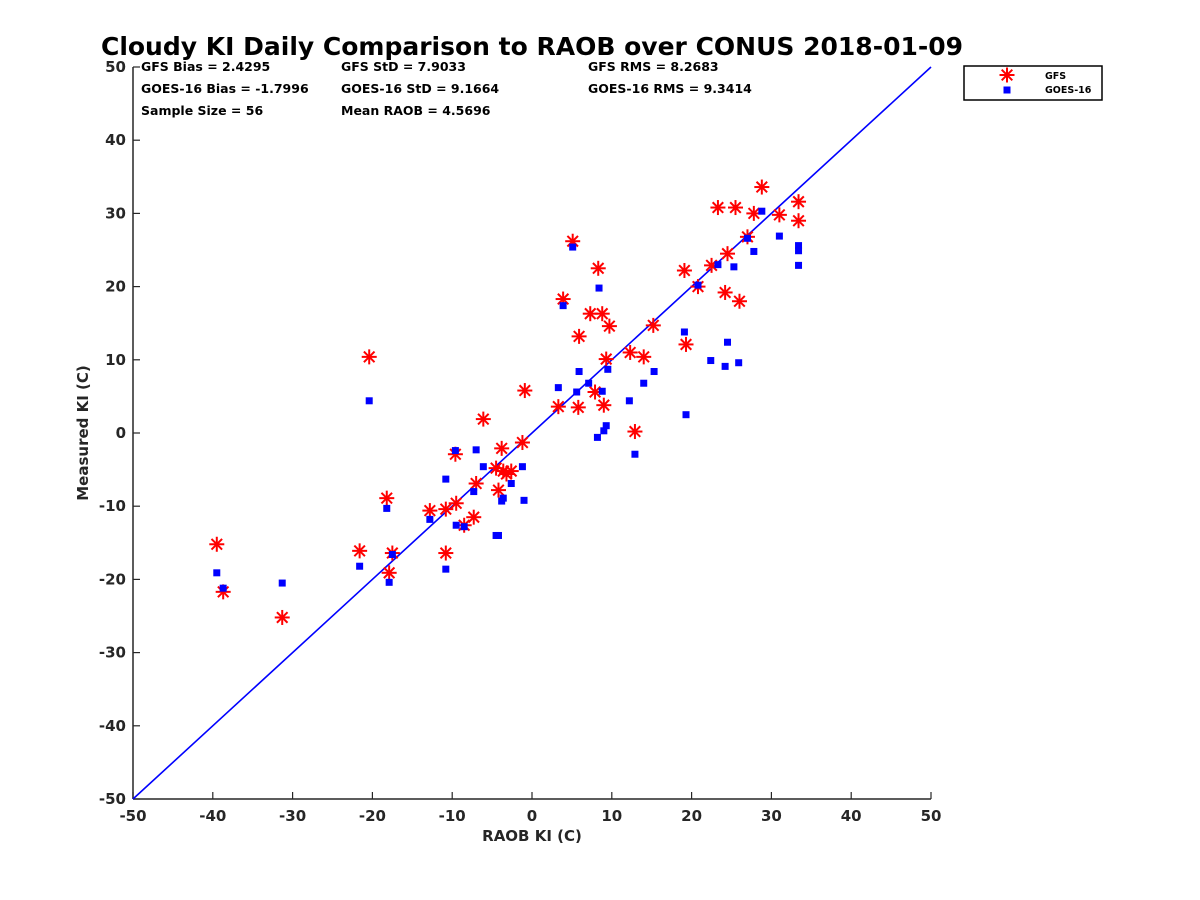 The height and width of the screenshot is (900, 1200). What do you see at coordinates (532, 816) in the screenshot?
I see `x-tick-label: 0` at bounding box center [532, 816].